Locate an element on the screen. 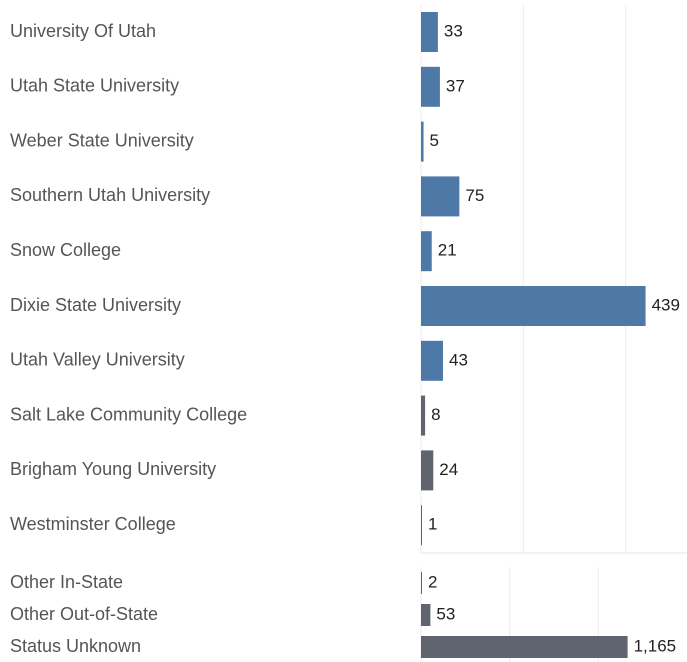 The height and width of the screenshot is (662, 687). value-label: 21 is located at coordinates (447, 250).